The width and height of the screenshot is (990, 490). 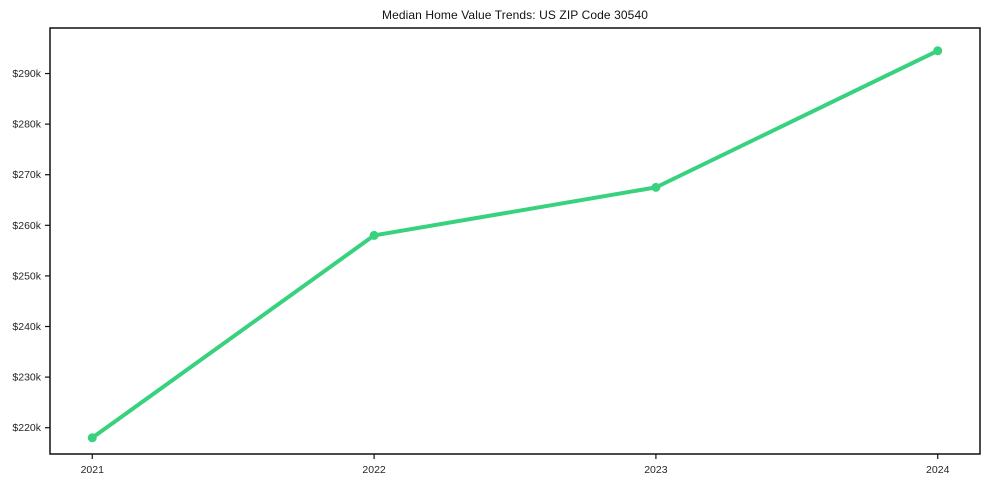 I want to click on y-axis-tick-label: $270k, so click(x=26, y=175).